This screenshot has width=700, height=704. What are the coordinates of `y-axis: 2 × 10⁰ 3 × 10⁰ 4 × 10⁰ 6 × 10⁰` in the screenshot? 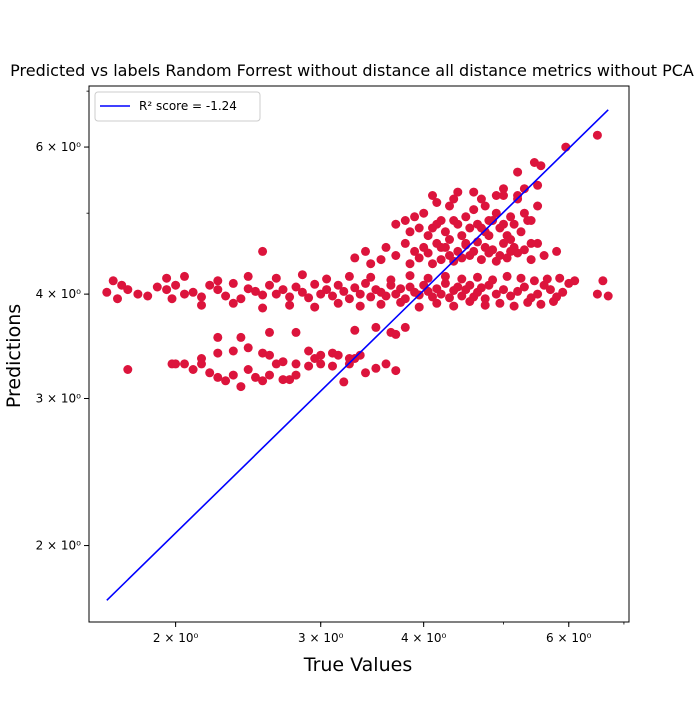 It's located at (62, 321).